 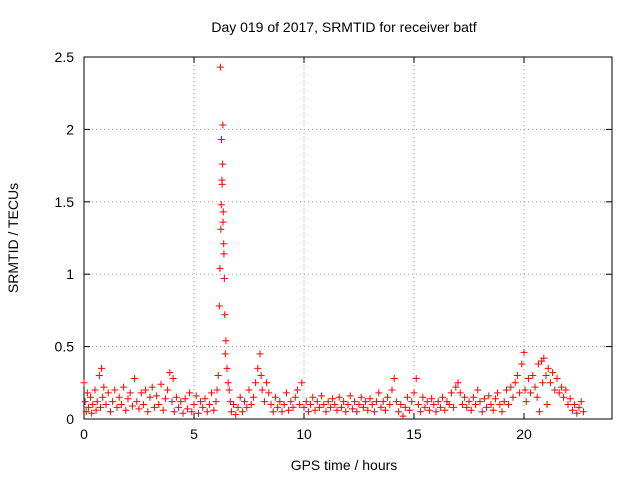 I want to click on y-tick-label: 2.5, so click(x=65, y=57).